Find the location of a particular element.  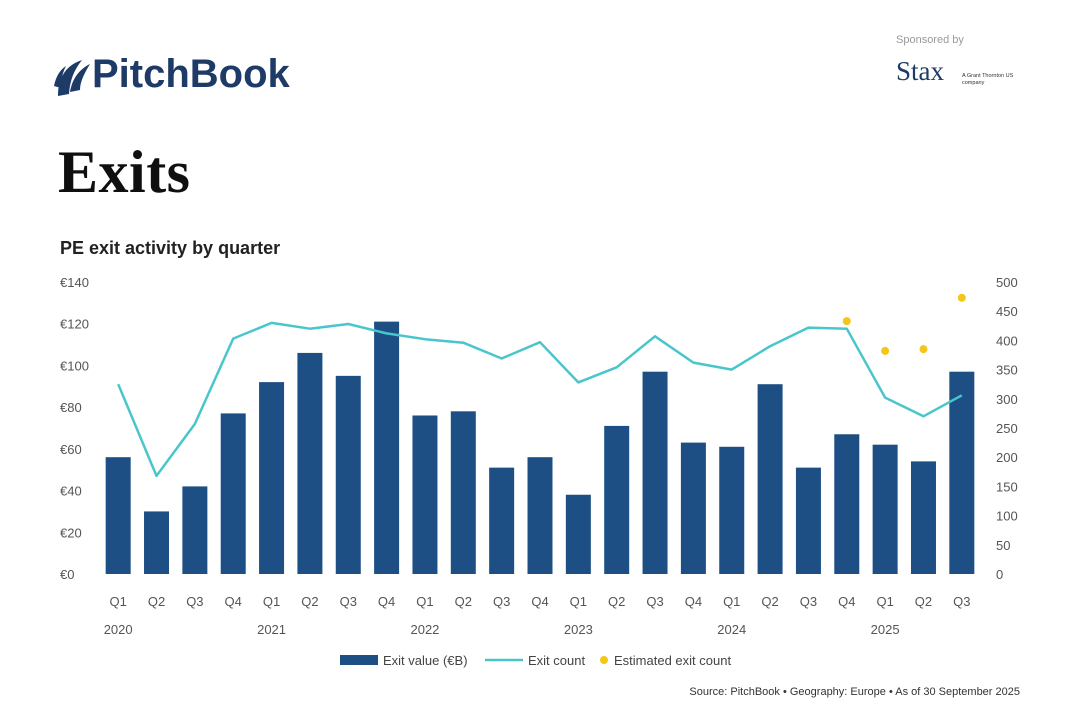

x-year-label: 2025 is located at coordinates (885, 629).